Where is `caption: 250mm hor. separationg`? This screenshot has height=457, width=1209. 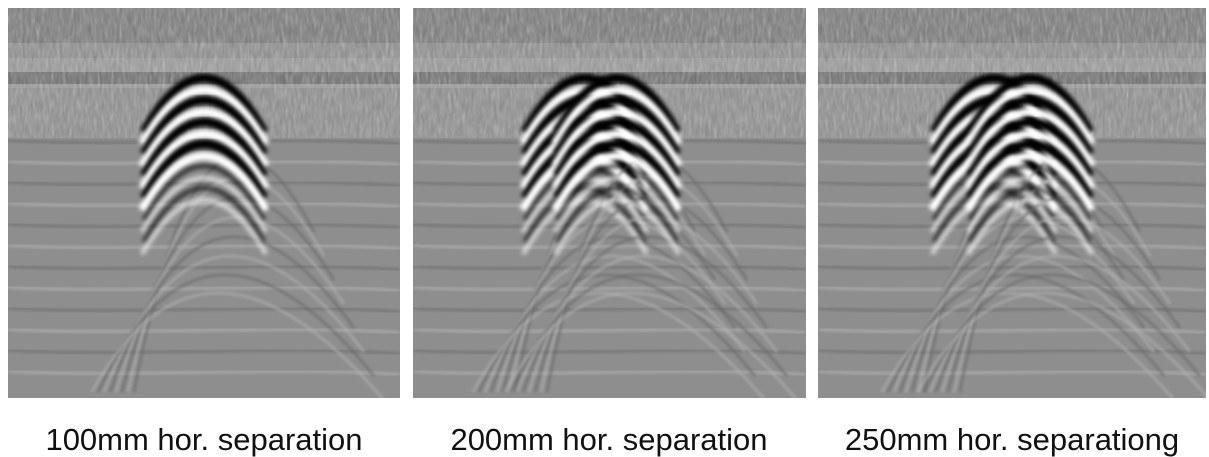 caption: 250mm hor. separationg is located at coordinates (1012, 439).